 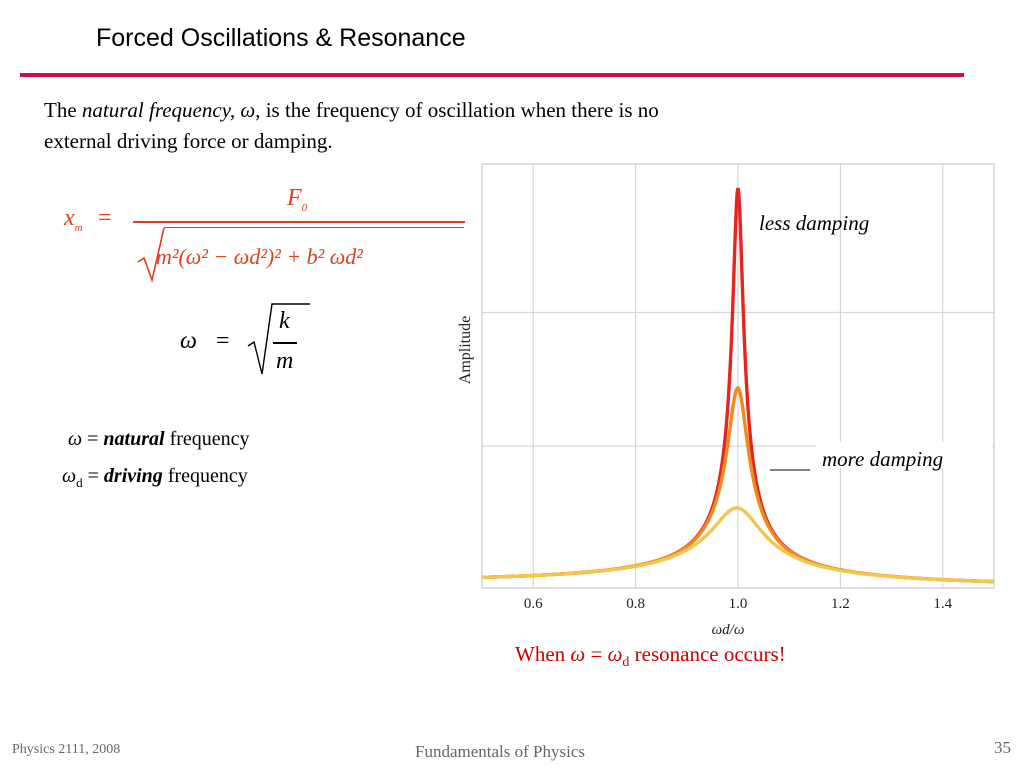 I want to click on resonance-note-prefix: When, so click(x=543, y=654).